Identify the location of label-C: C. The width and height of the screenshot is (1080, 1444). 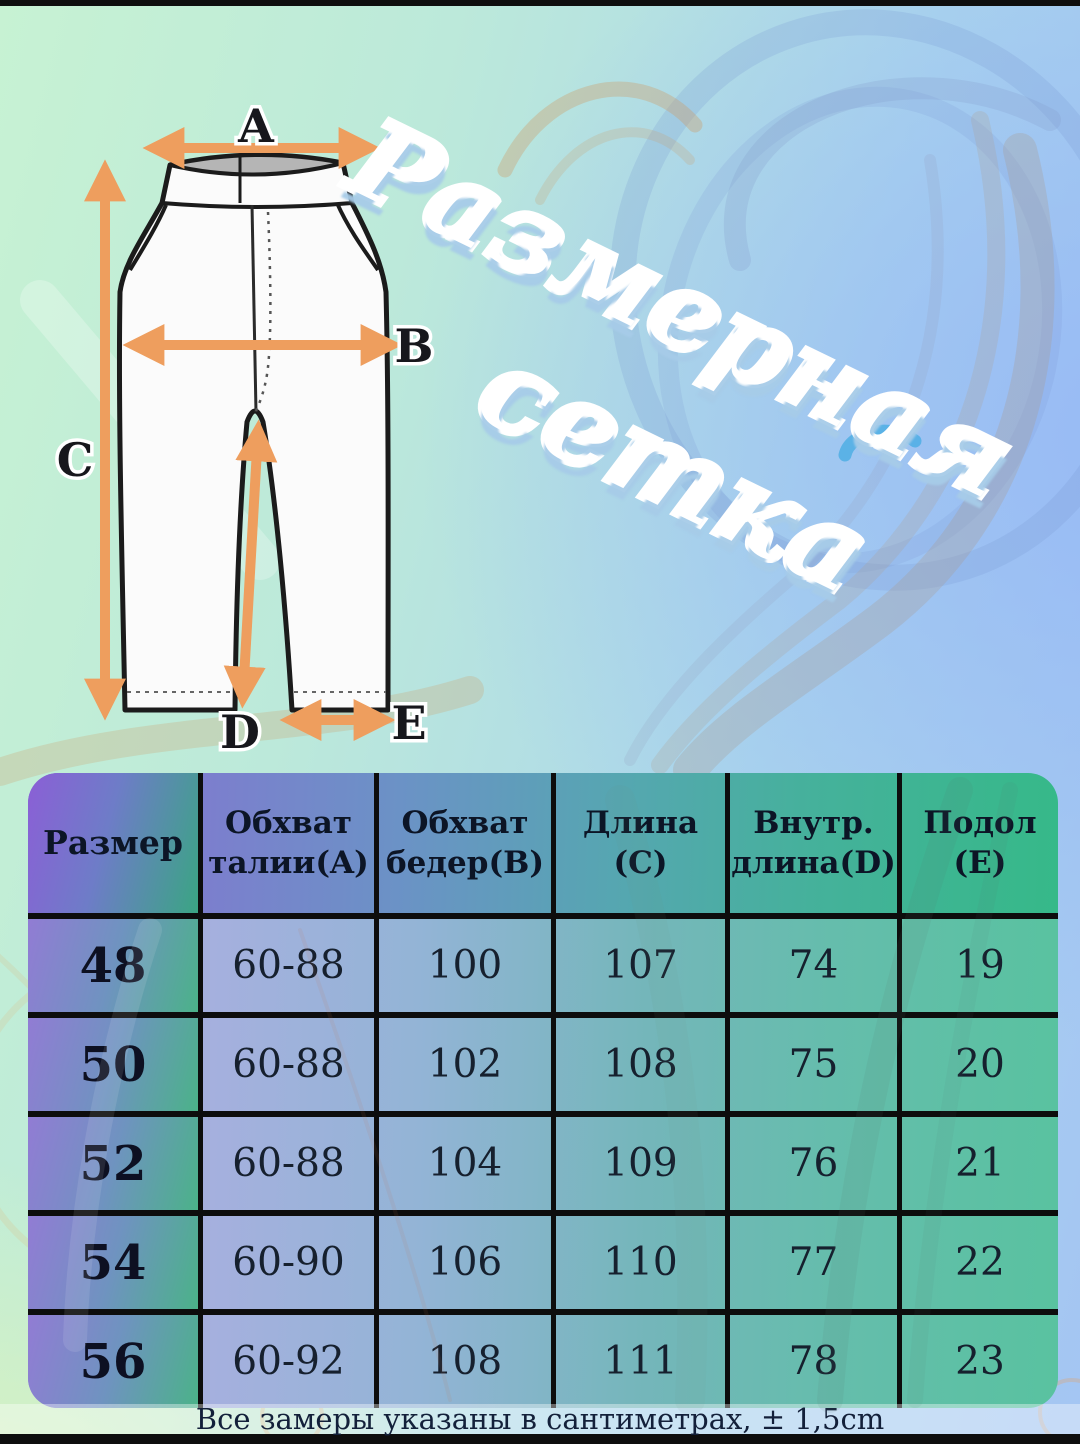
(75, 460).